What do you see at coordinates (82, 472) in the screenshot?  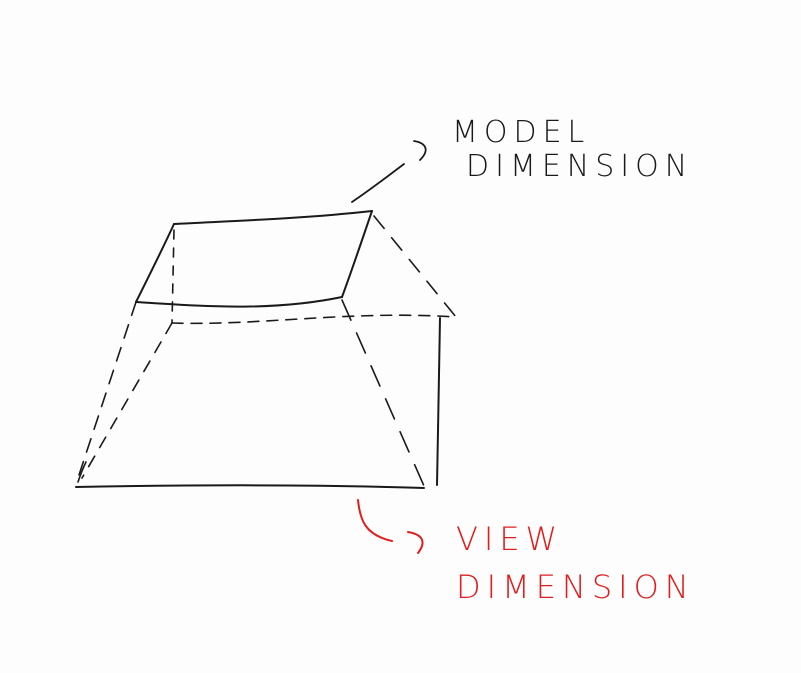 I see `far-plane-left-hidden-edge` at bounding box center [82, 472].